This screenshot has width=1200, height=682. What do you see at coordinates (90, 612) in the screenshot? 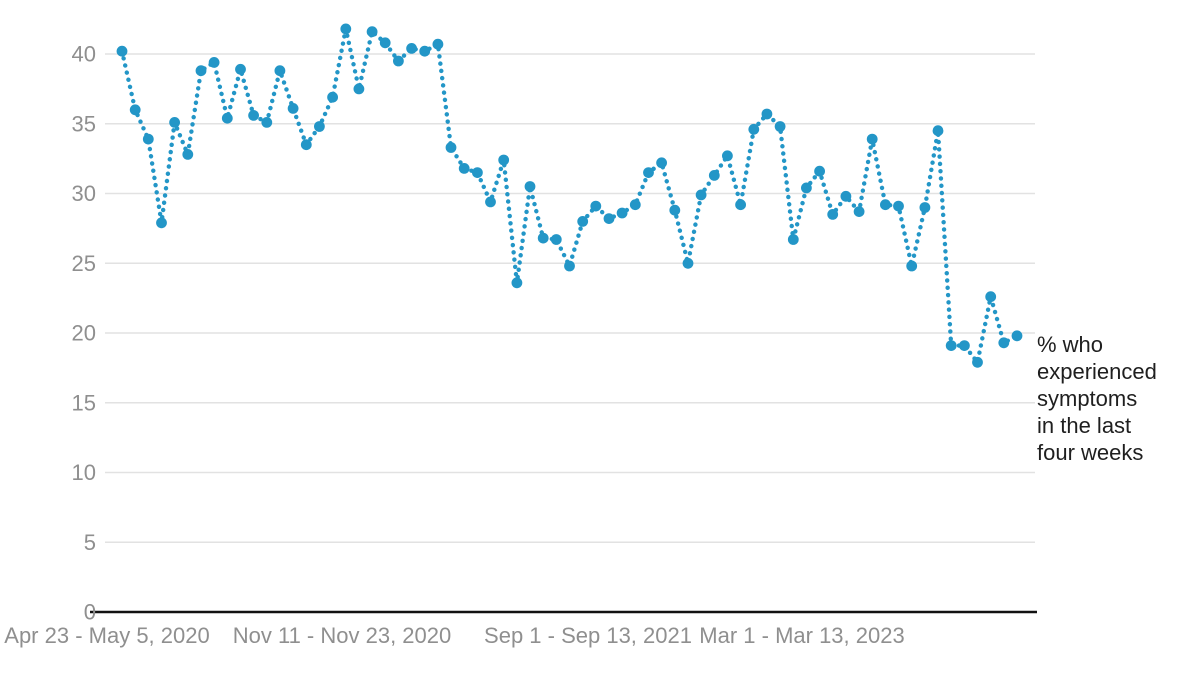
I see `y-tick-label: 0` at bounding box center [90, 612].